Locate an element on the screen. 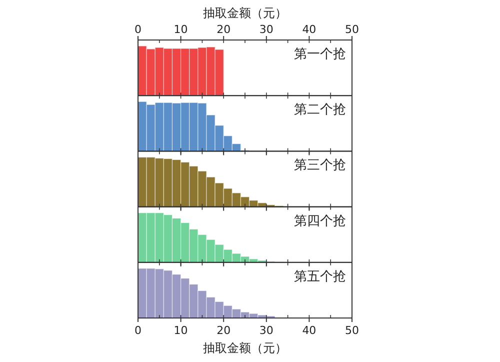  x-axis-title: 抽取金额（元） is located at coordinates (245, 348).